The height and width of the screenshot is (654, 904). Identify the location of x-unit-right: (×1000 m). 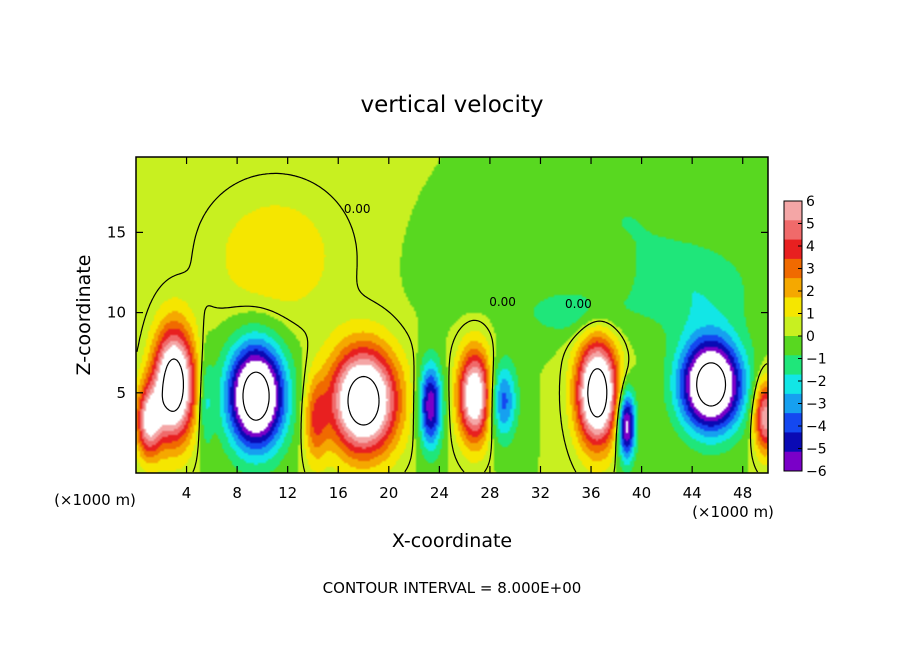
(733, 512).